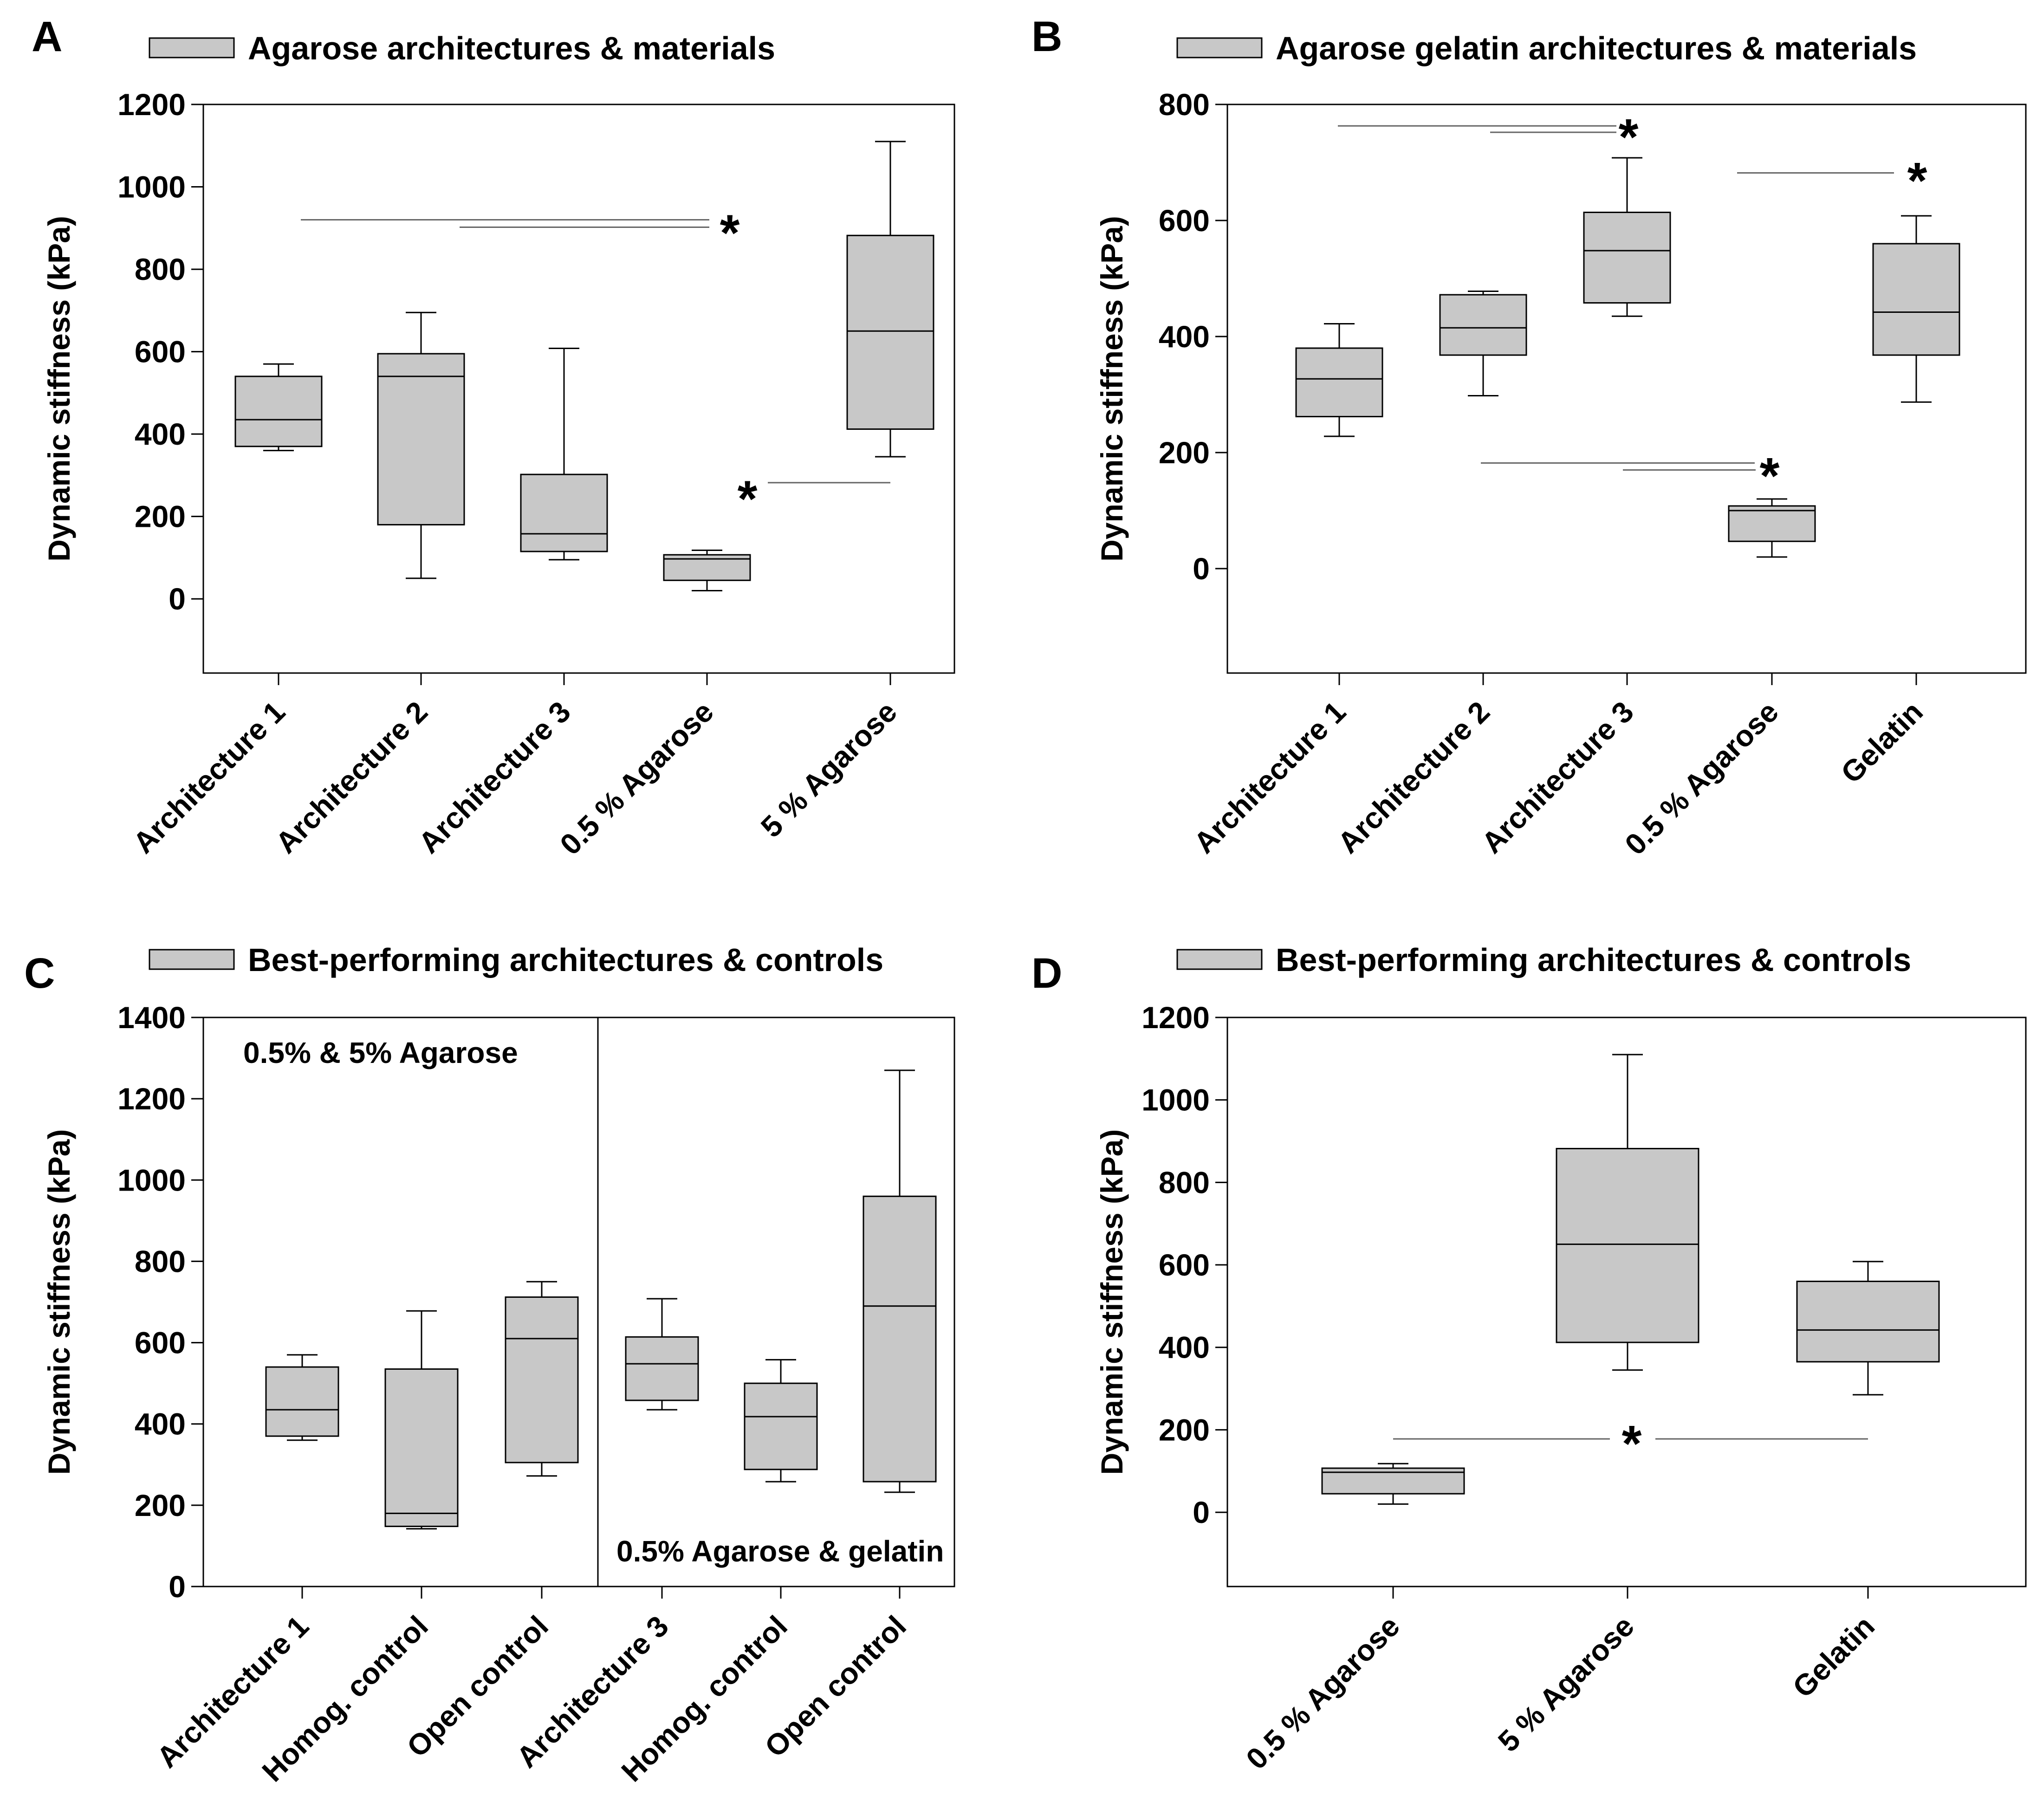 This screenshot has height=1820, width=2043. What do you see at coordinates (47, 36) in the screenshot?
I see `panel-a-letter: A` at bounding box center [47, 36].